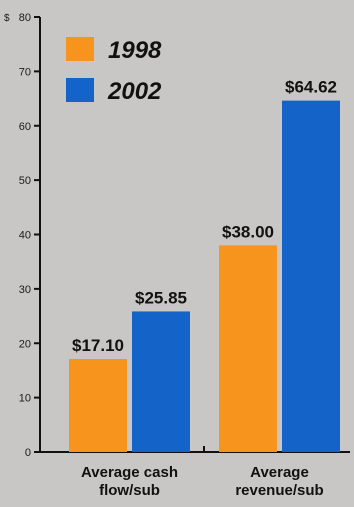 The width and height of the screenshot is (354, 507). Describe the element at coordinates (129, 490) in the screenshot. I see `category-label: flow/sub` at that location.